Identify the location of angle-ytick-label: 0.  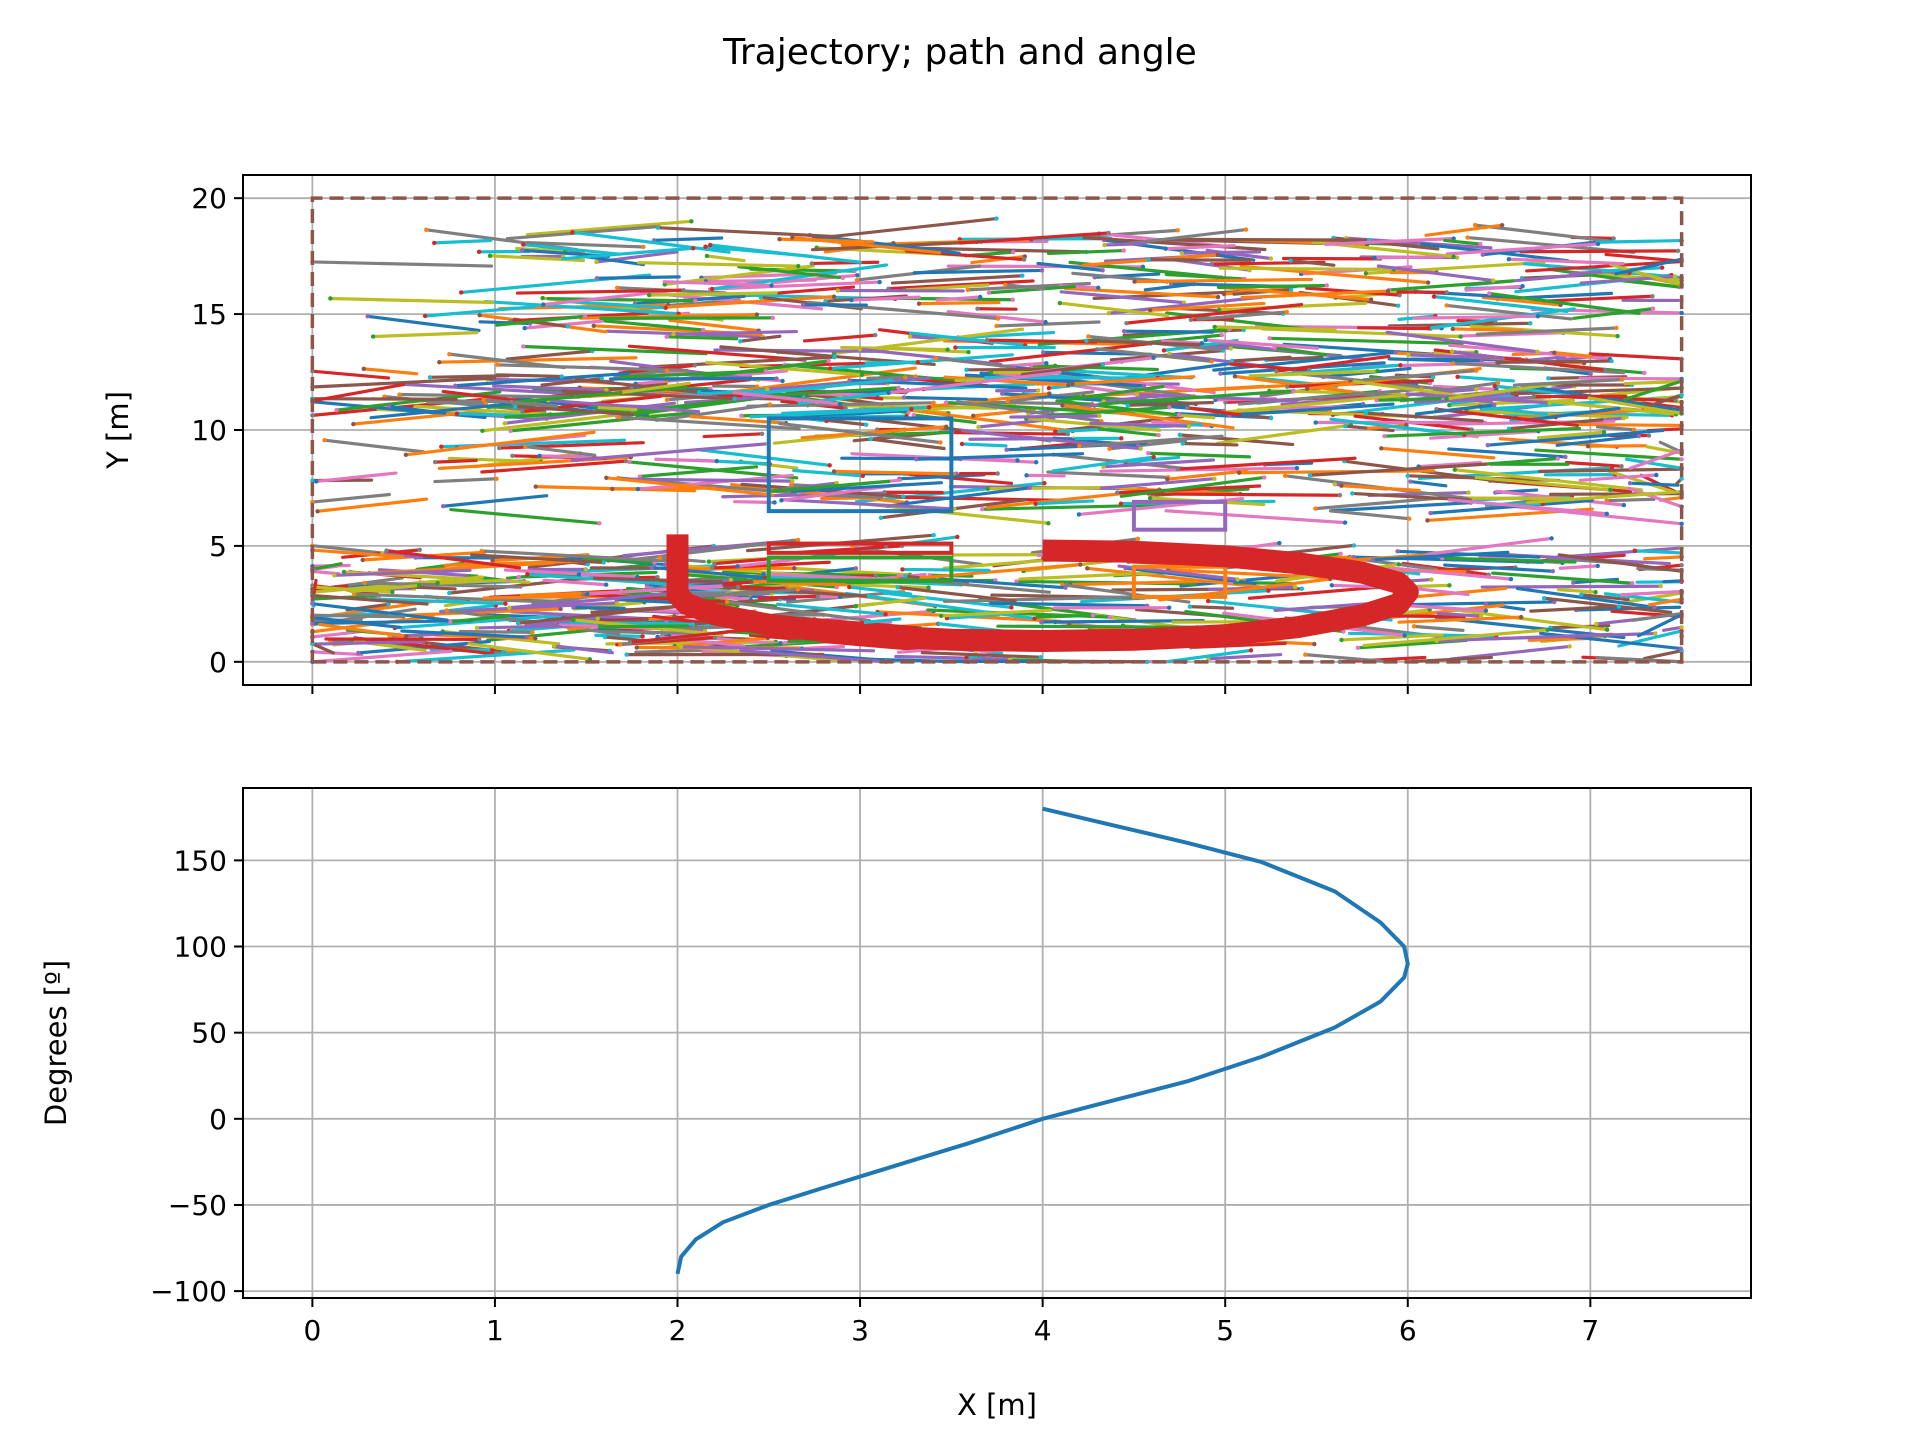
(218, 1119).